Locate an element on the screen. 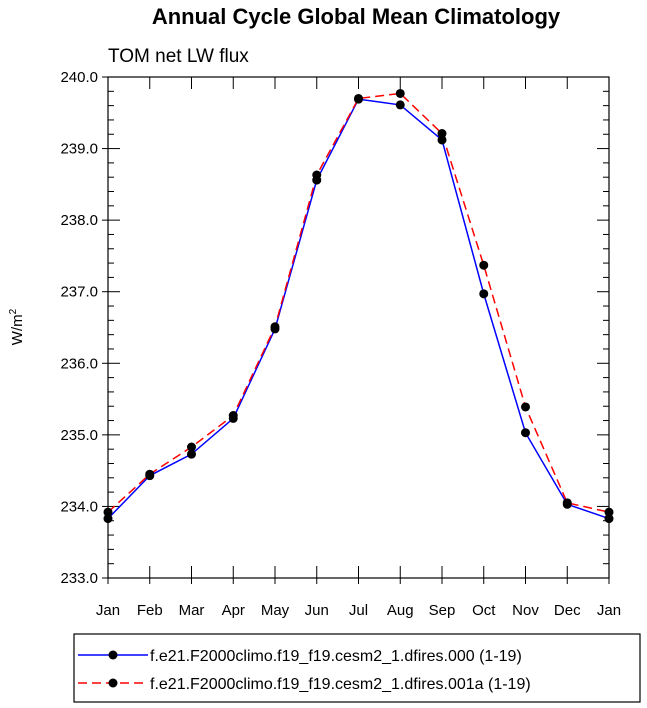 This screenshot has width=647, height=708. x-tick-label: May is located at coordinates (275, 610).